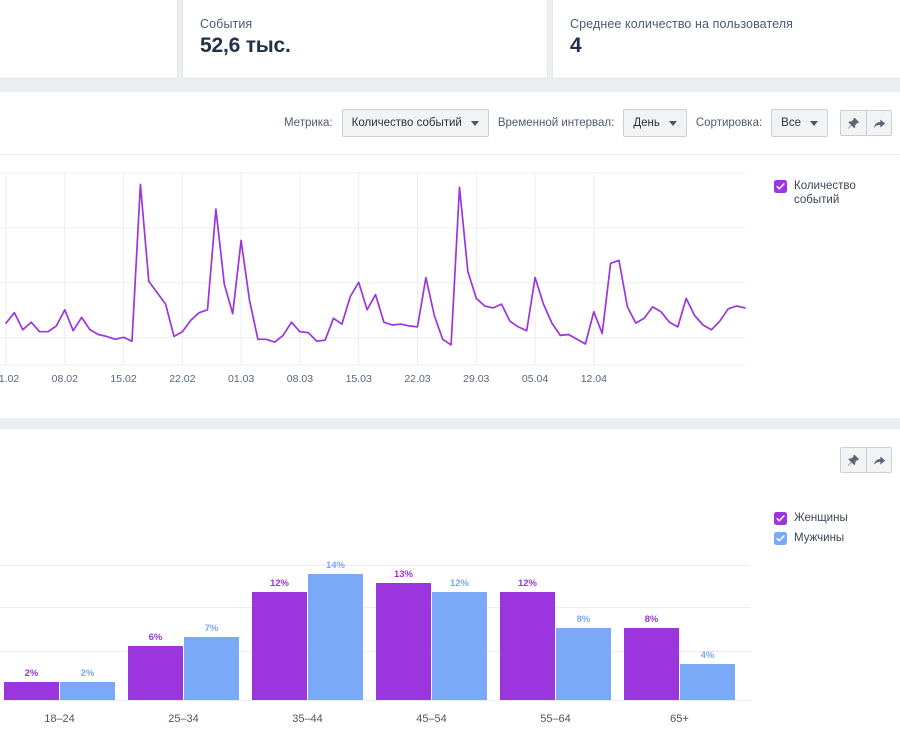 This screenshot has height=749, width=900. What do you see at coordinates (726, 39) in the screenshot?
I see `kpi-card-avg-per-user: Среднее количество на пользователя 4` at bounding box center [726, 39].